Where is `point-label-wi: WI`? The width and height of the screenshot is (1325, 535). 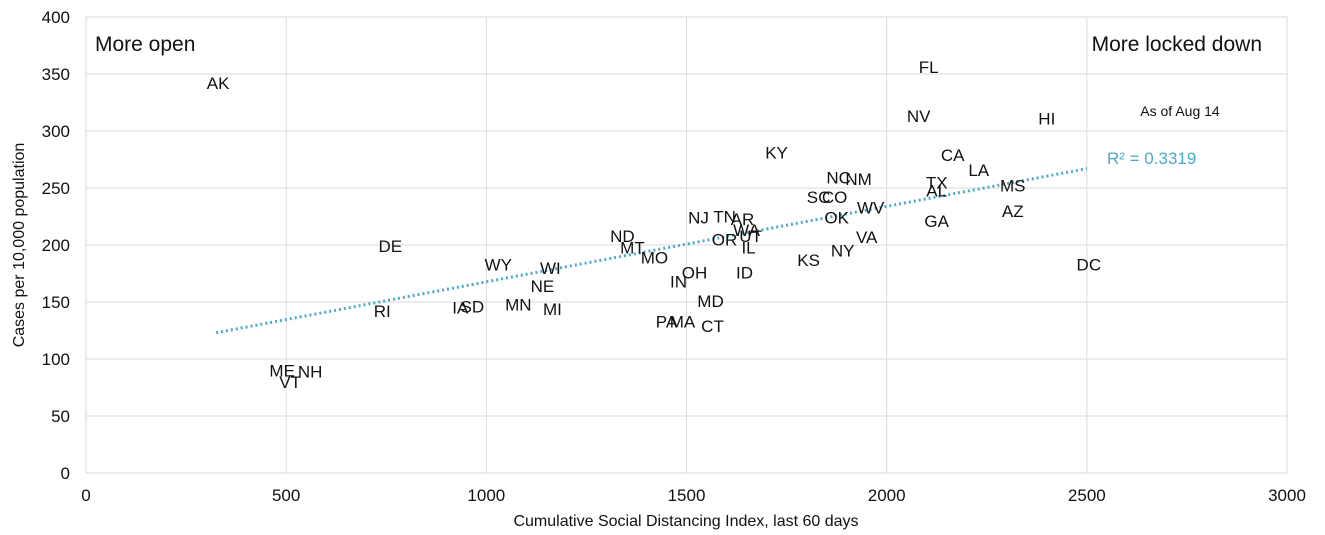
point-label-wi: WI is located at coordinates (550, 268).